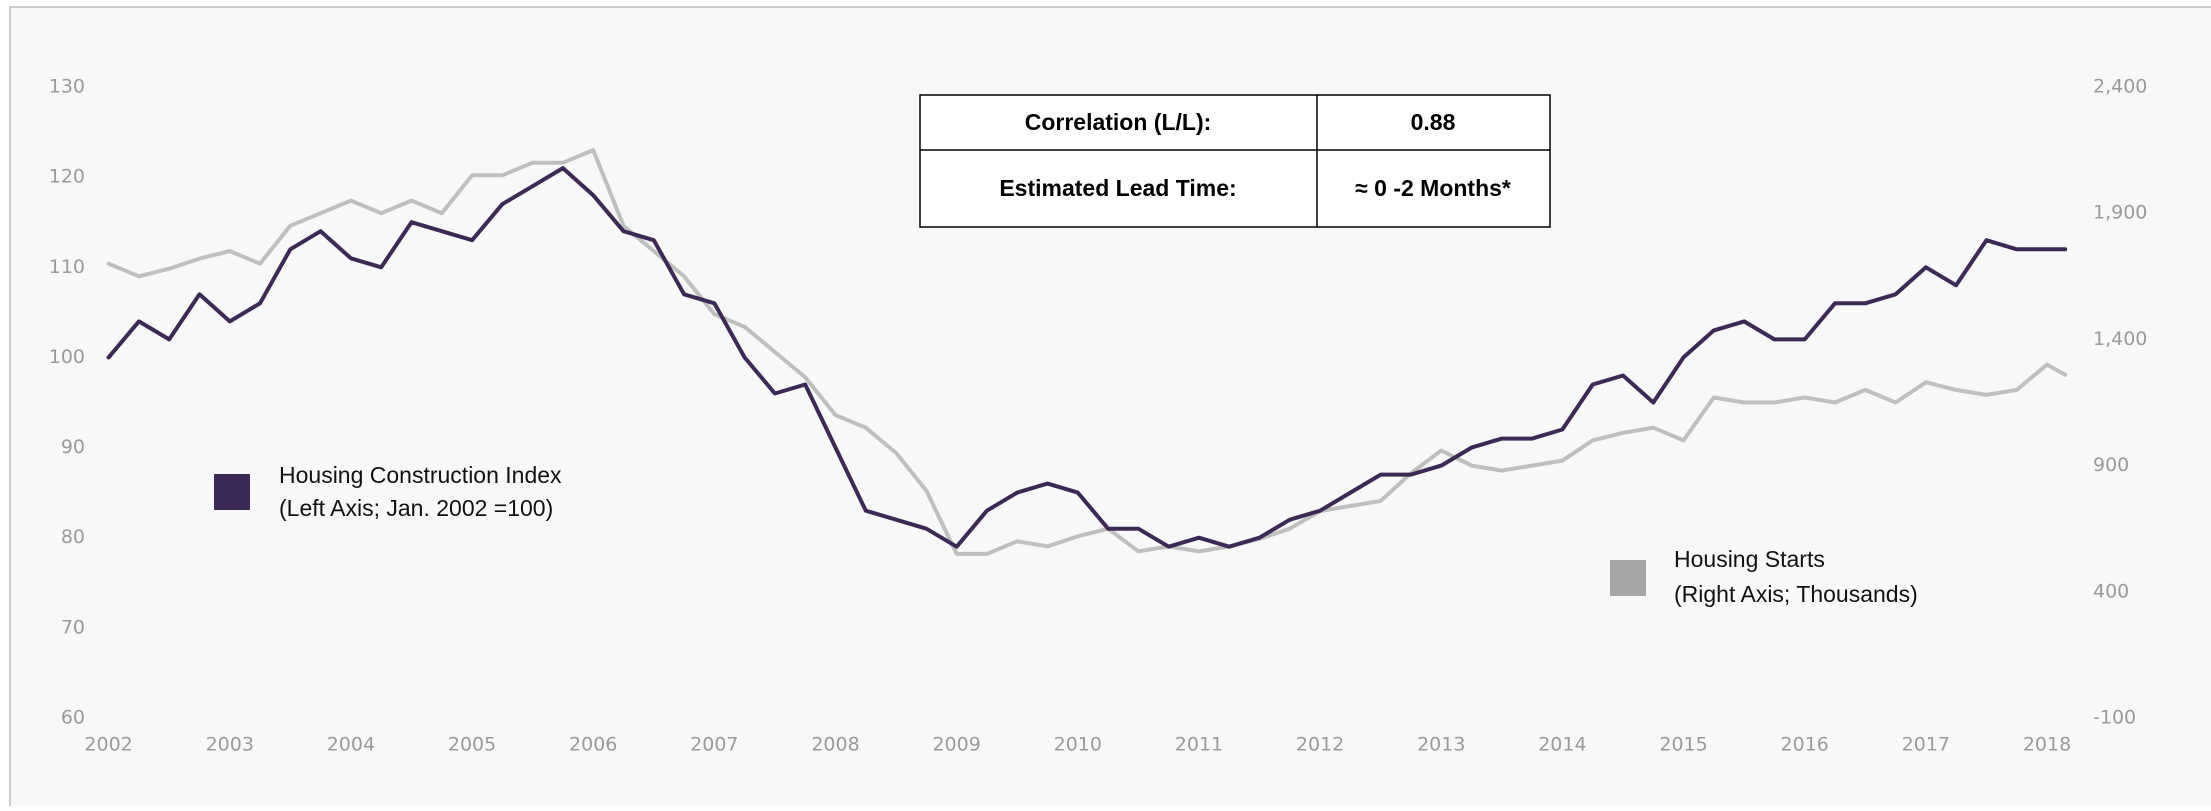  Describe the element at coordinates (230, 745) in the screenshot. I see `x-tick-label: 2003` at that location.